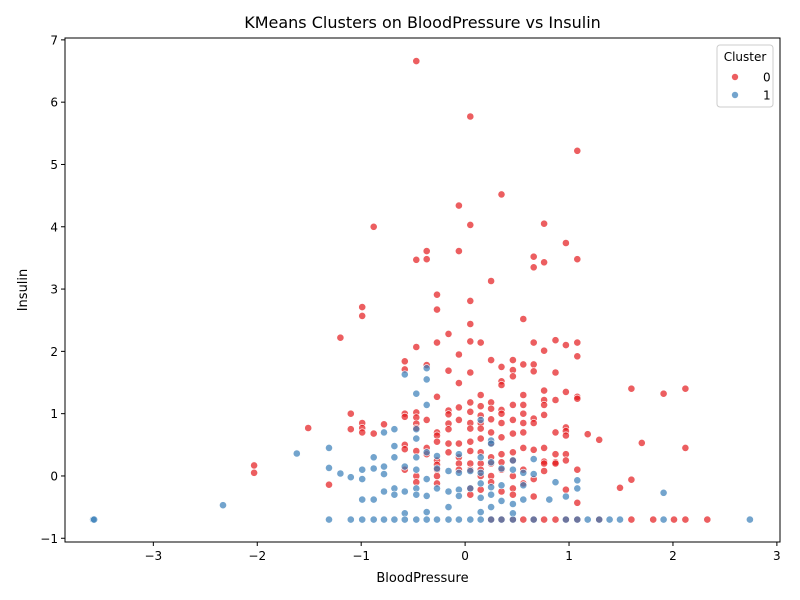 This screenshot has height=600, width=800. I want to click on legend-frame, so click(745, 76).